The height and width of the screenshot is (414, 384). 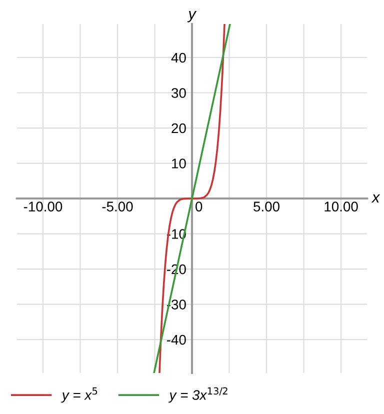 I want to click on legend-label: y = x$^{5}$, so click(x=79, y=395).